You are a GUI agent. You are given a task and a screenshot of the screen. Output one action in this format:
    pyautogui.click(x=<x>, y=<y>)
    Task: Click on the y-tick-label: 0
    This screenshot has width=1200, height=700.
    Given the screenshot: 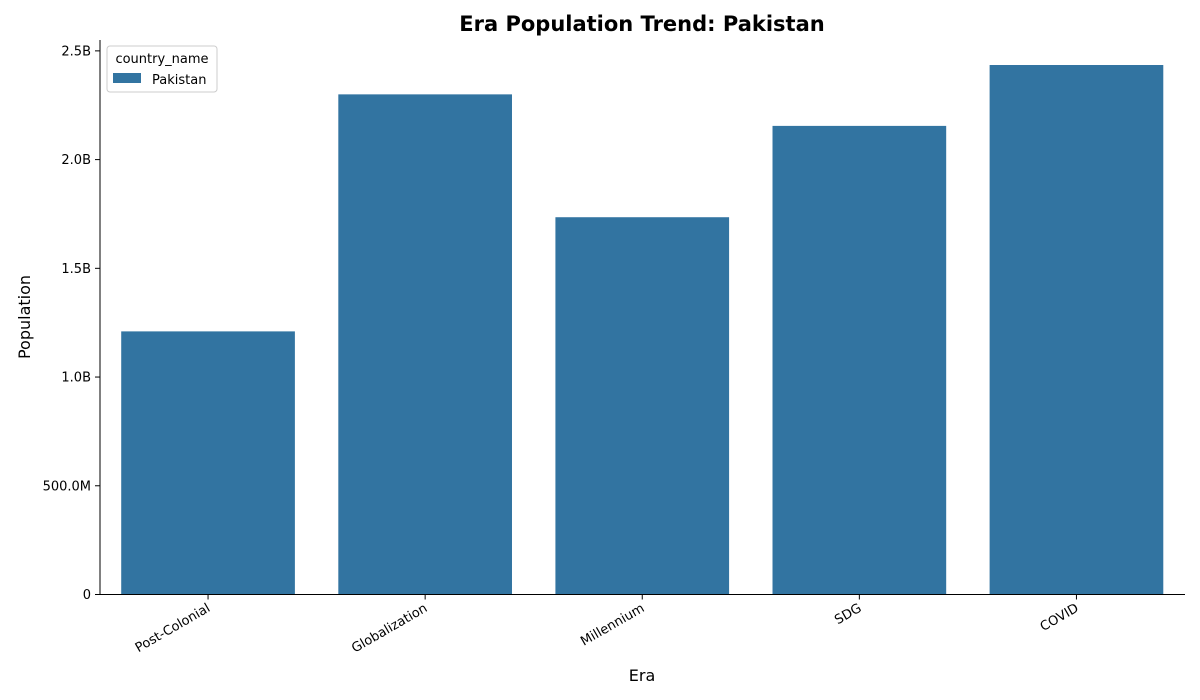 What is the action you would take?
    pyautogui.click(x=87, y=595)
    